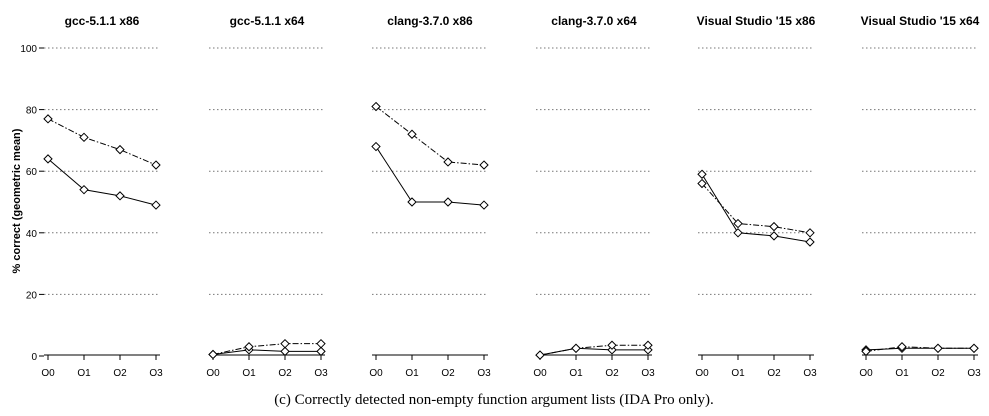 The height and width of the screenshot is (416, 989). Describe the element at coordinates (920, 21) in the screenshot. I see `panel-title: Visual Studio '15 x64` at that location.